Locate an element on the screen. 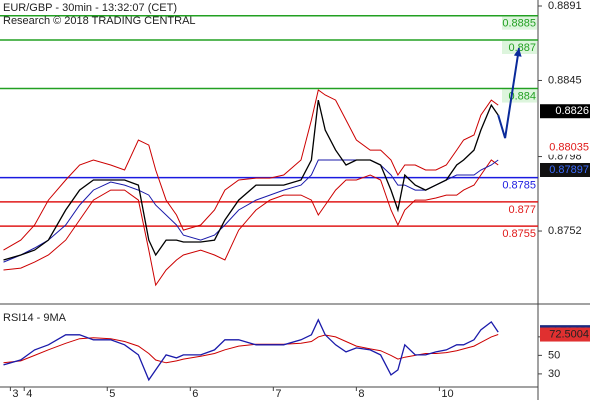 Image resolution: width=590 pixels, height=400 pixels. y-tick-label: 50 is located at coordinates (554, 355).